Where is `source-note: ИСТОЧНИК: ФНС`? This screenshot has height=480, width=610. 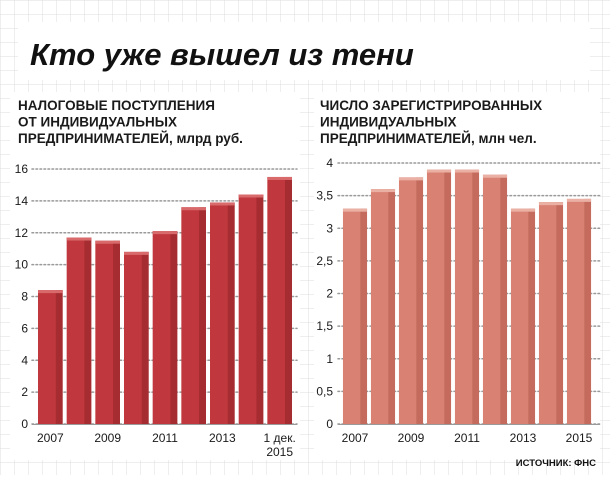 source-note: ИСТОЧНИК: ФНС is located at coordinates (556, 463).